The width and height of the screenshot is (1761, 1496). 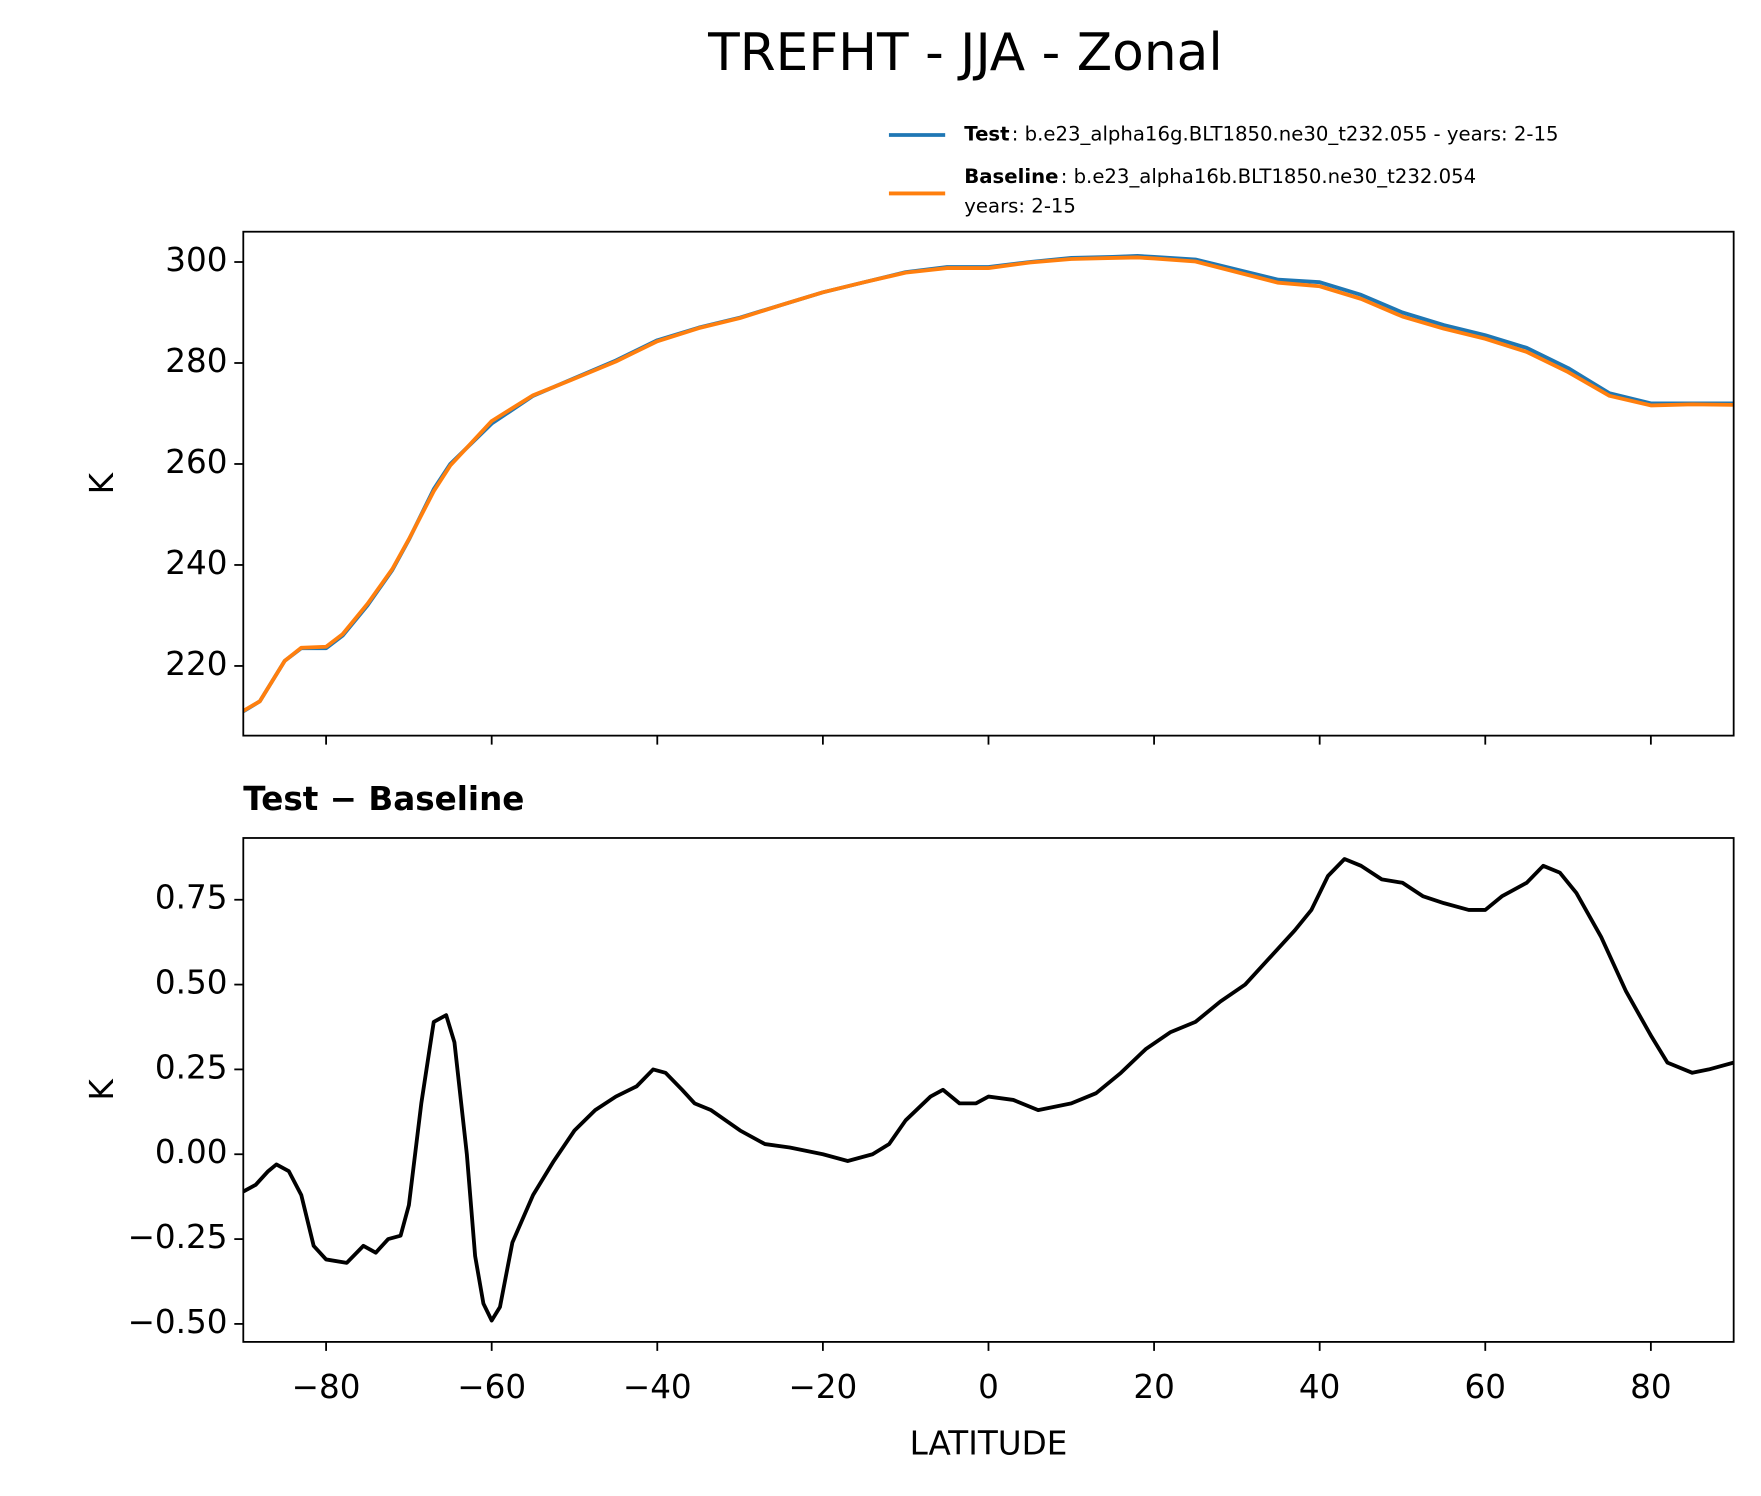 I want to click on axes-title: Test − Baseline, so click(x=383, y=799).